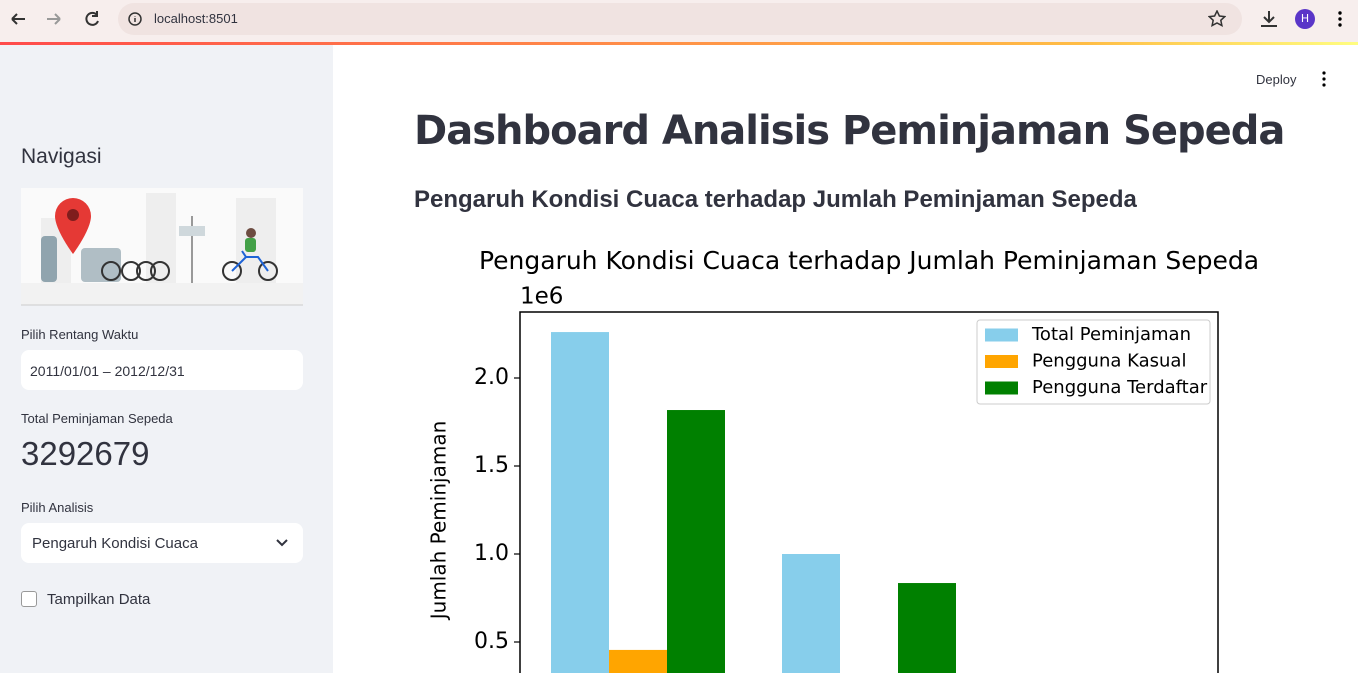 Image resolution: width=1358 pixels, height=673 pixels. What do you see at coordinates (107, 371) in the screenshot?
I see `date-value: 2011/01/01 – 2012/12/31` at bounding box center [107, 371].